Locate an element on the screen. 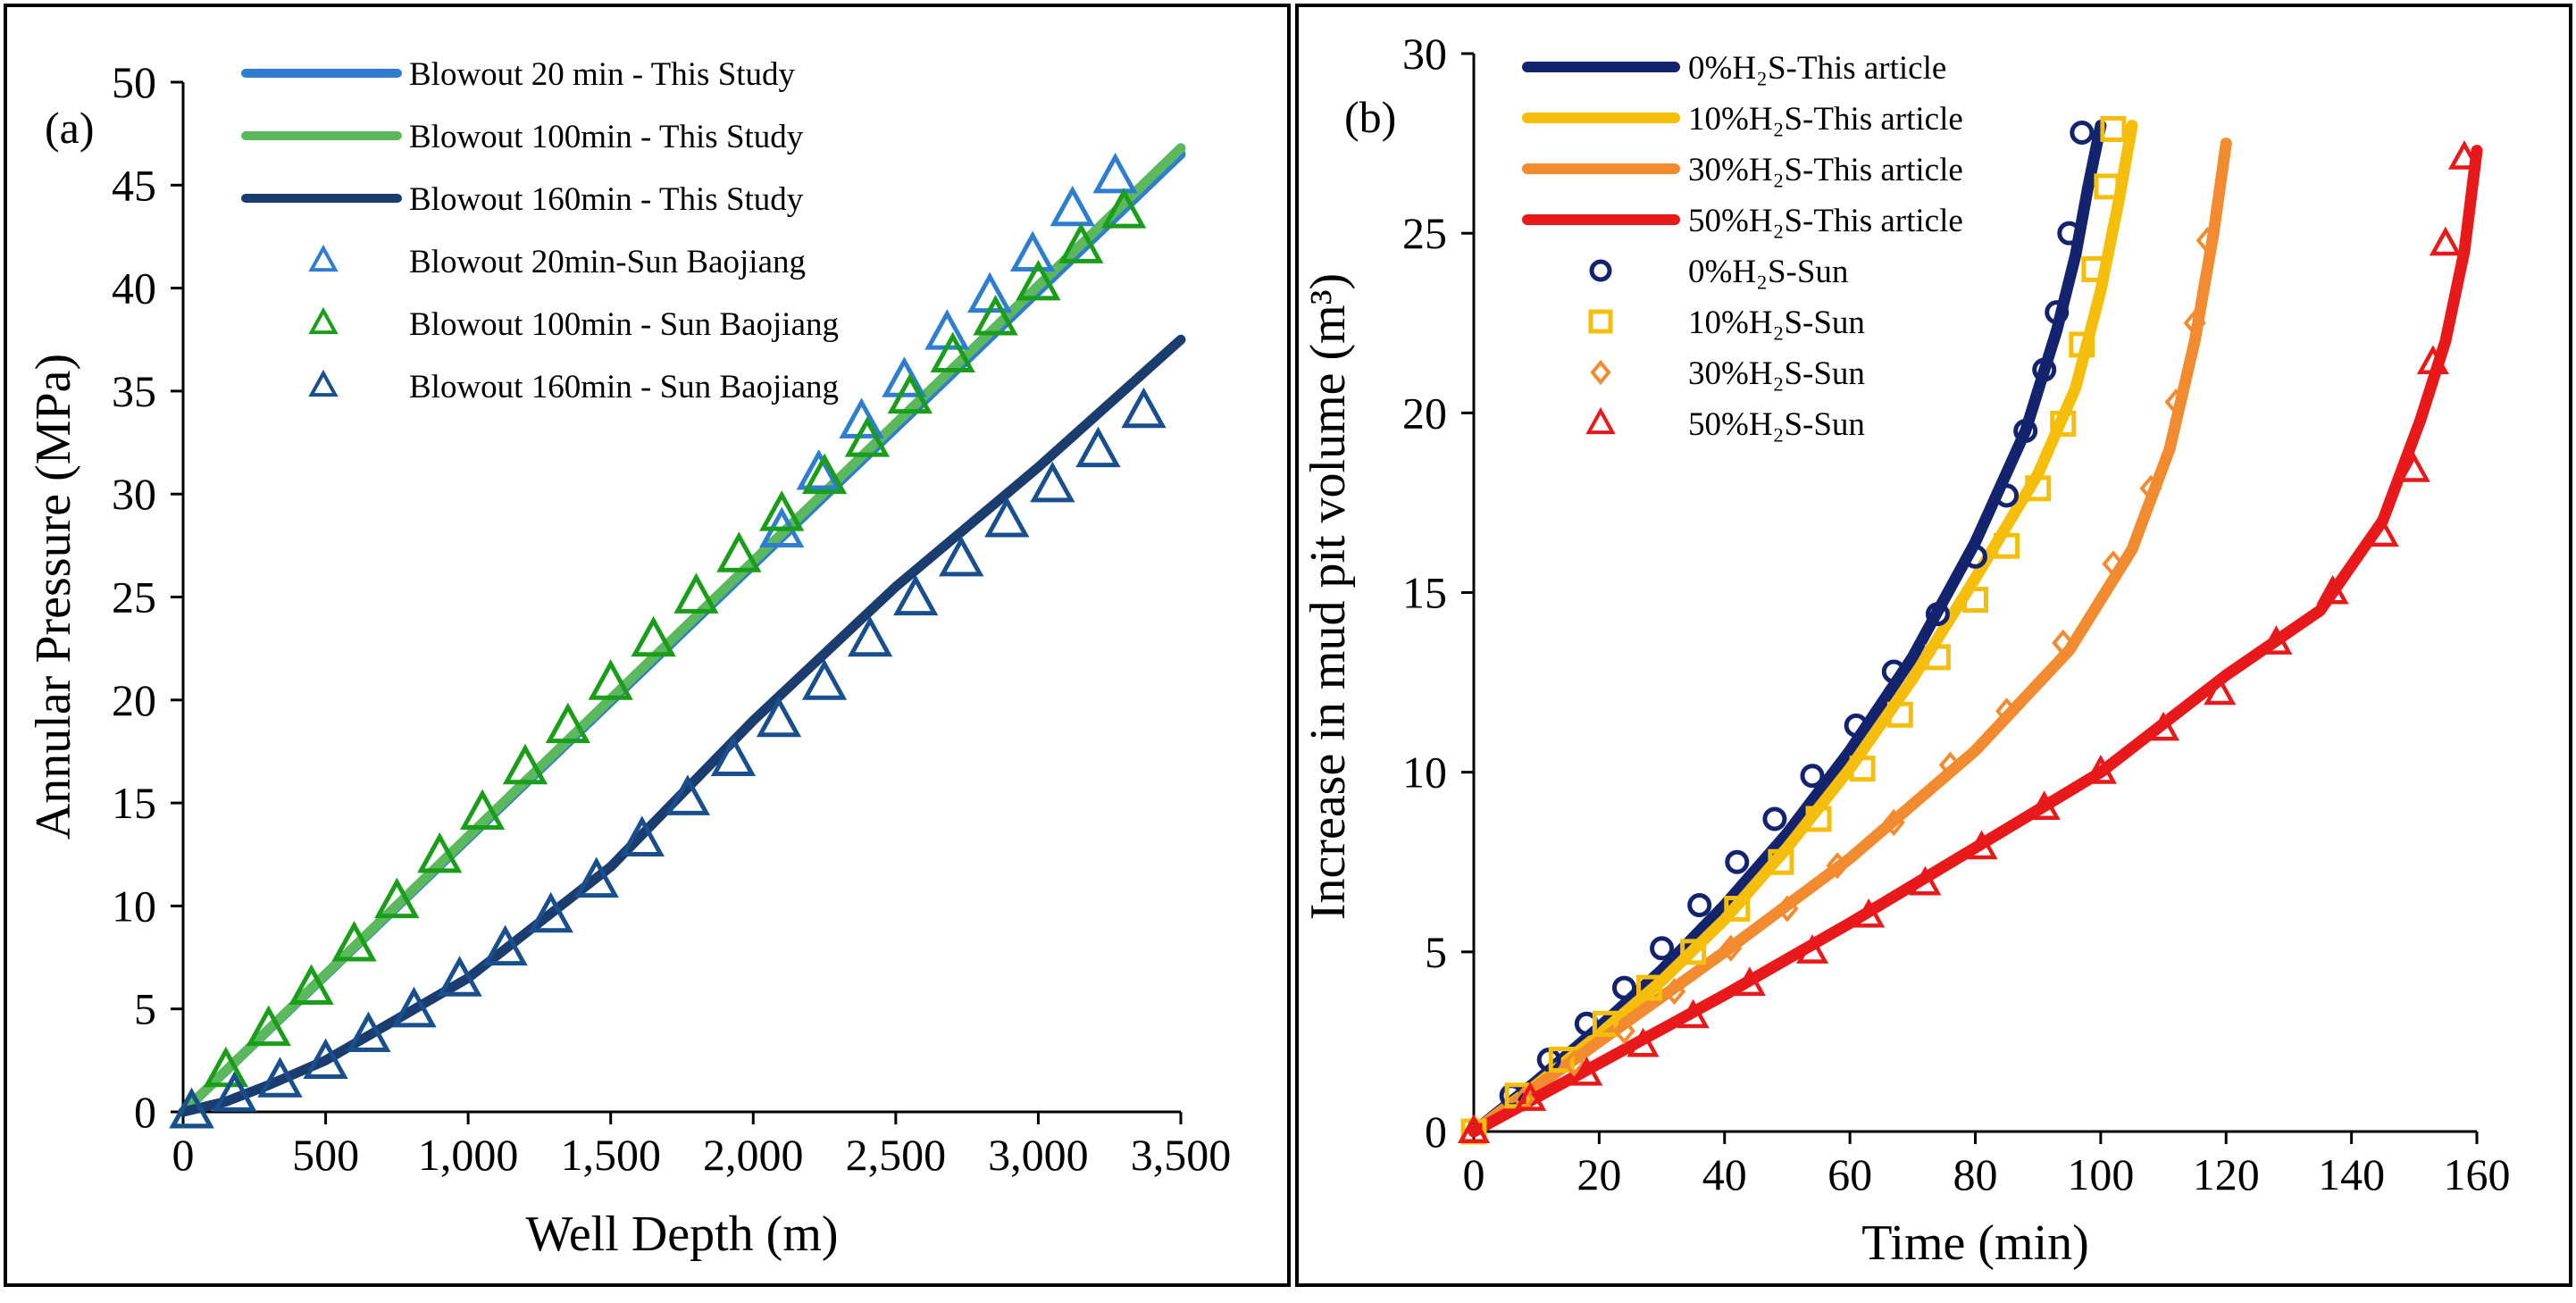  x-tick-label: 80 is located at coordinates (1976, 1174).